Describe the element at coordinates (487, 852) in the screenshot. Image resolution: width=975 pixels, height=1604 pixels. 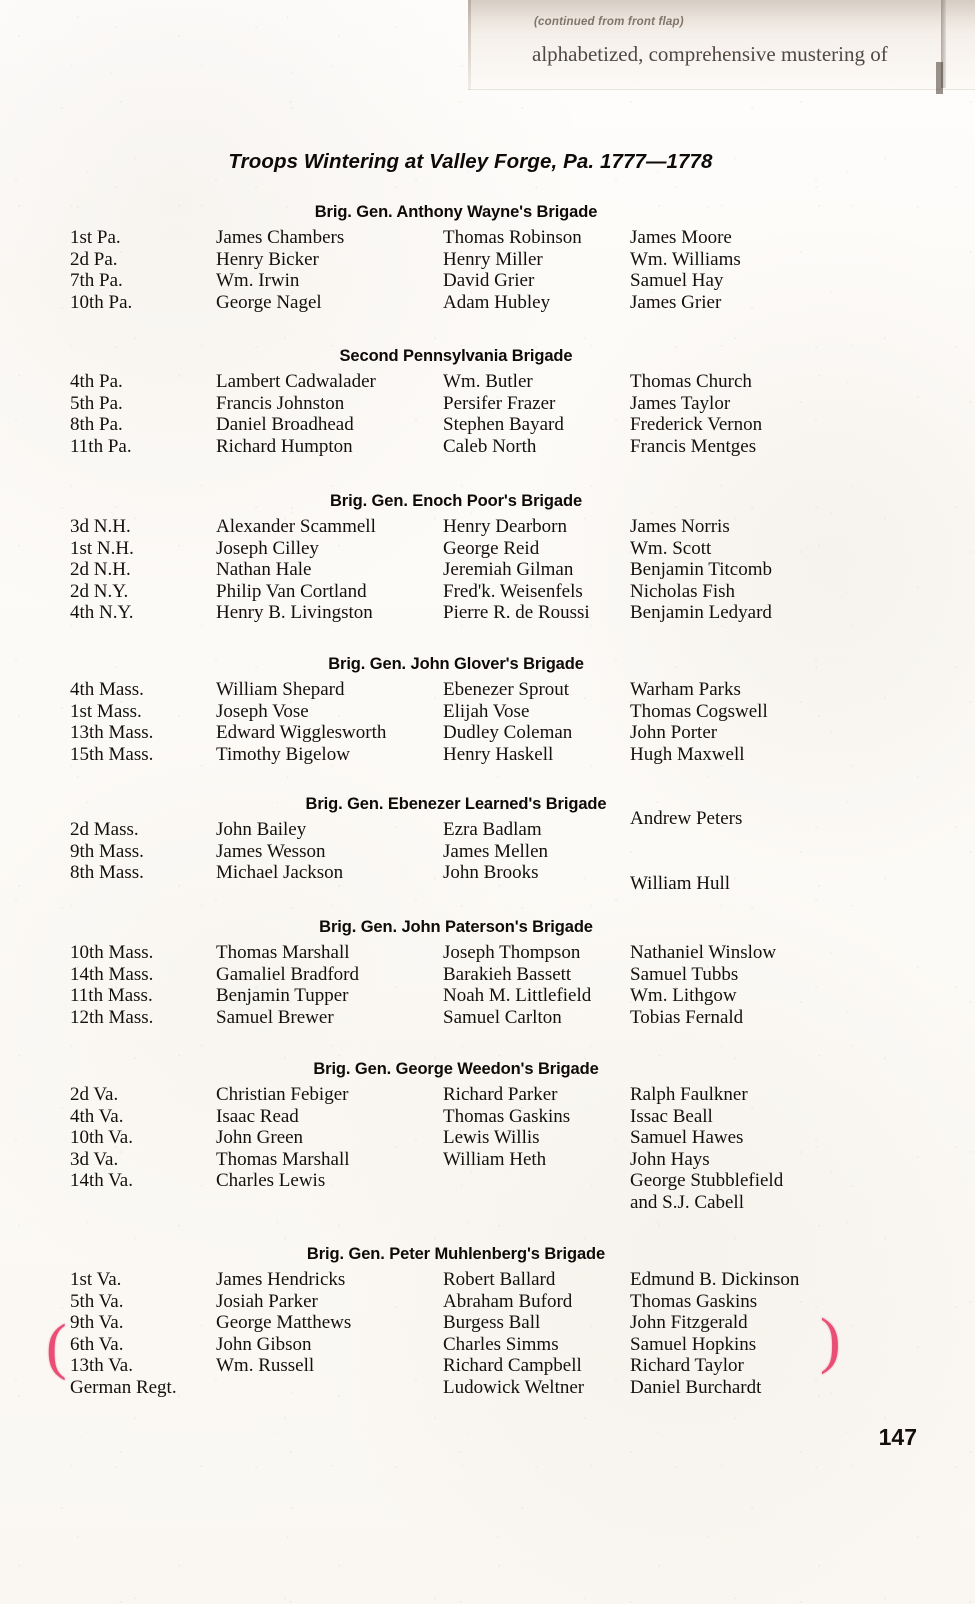
I see `regiment-row: 9th Mass. James Wesson James Mellen` at that location.